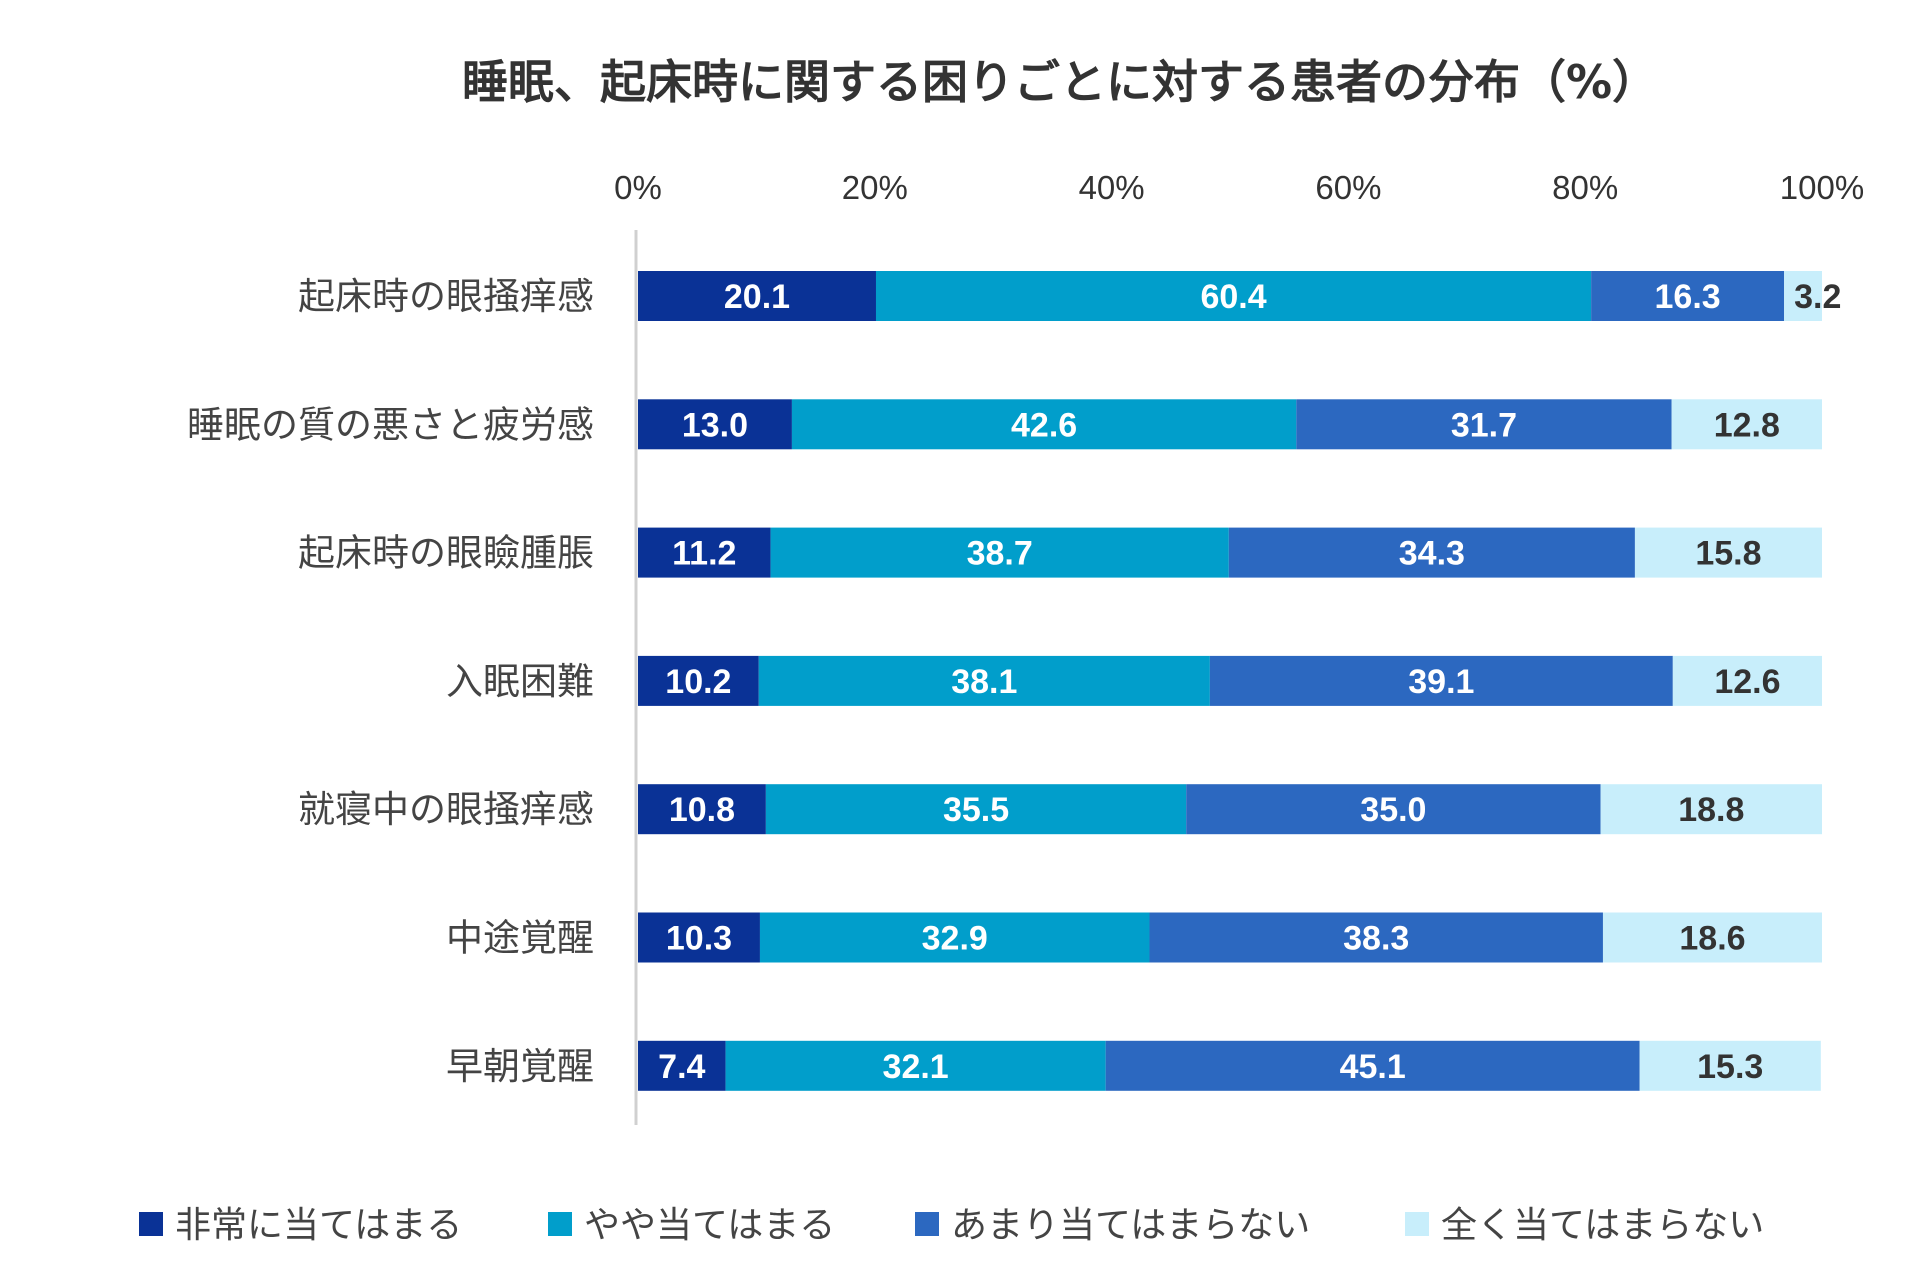 This screenshot has width=1921, height=1280. I want to click on category-label: 早朝覚醒, so click(520, 1066).